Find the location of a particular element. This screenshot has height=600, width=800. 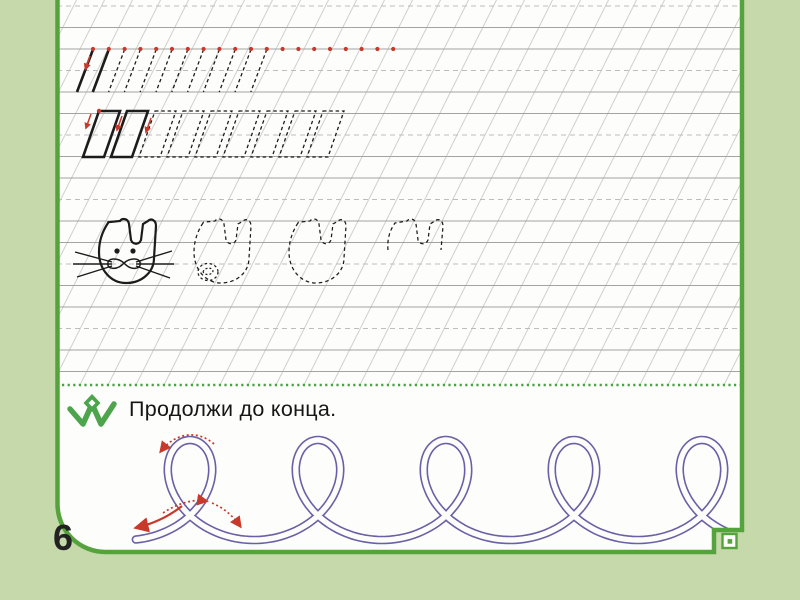

w-squiggle-icon is located at coordinates (92, 410).